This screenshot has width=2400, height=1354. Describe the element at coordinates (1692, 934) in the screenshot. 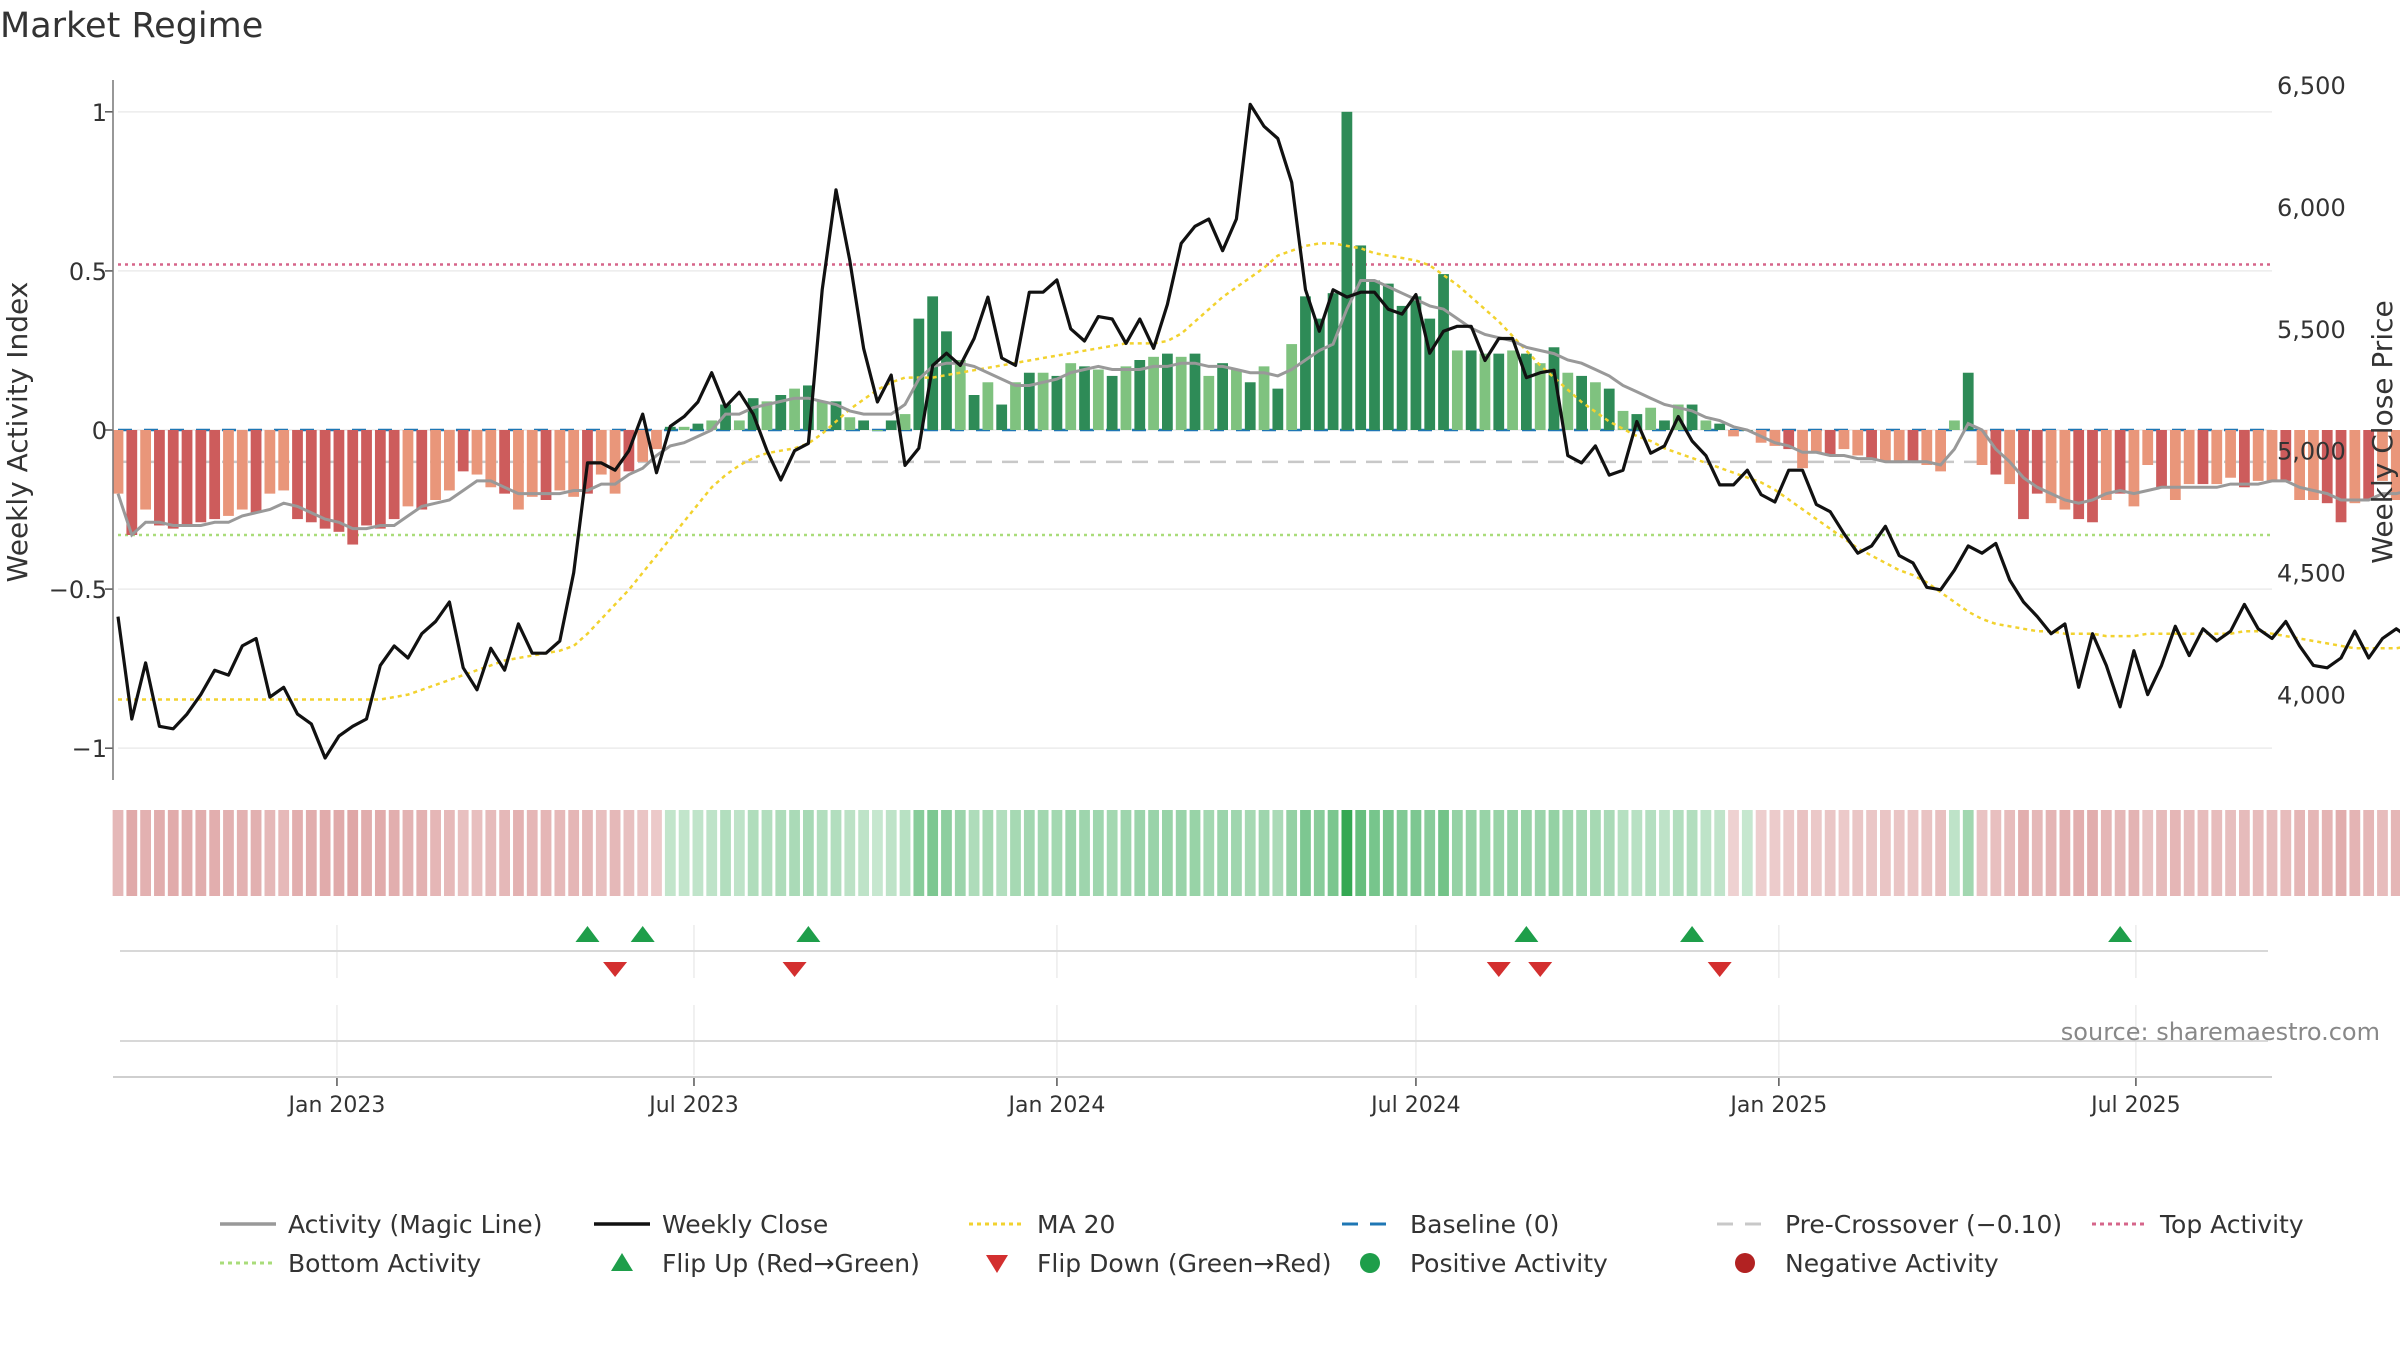

I see `flip-up-marker` at that location.